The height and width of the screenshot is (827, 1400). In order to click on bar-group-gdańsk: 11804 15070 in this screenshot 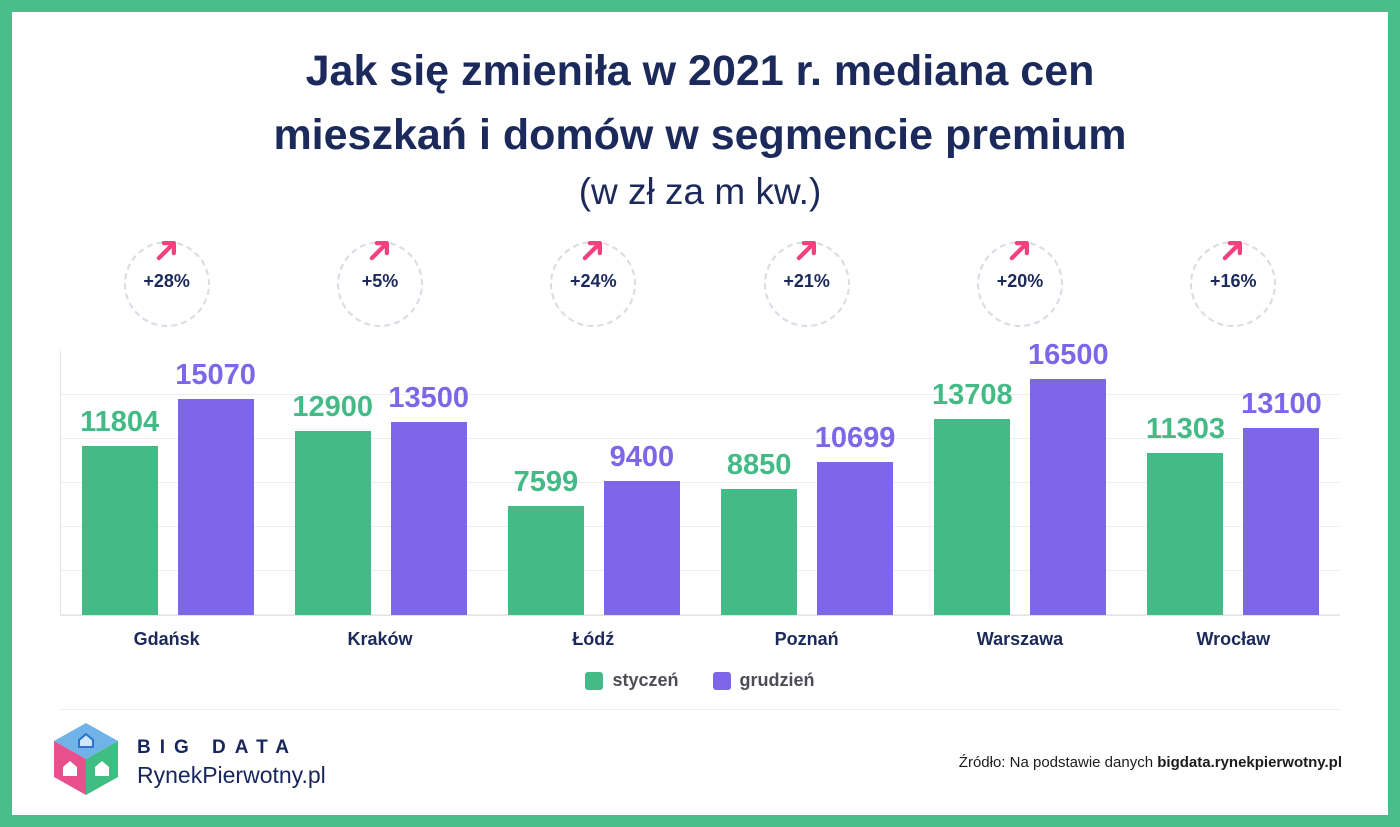, I will do `click(167, 483)`.